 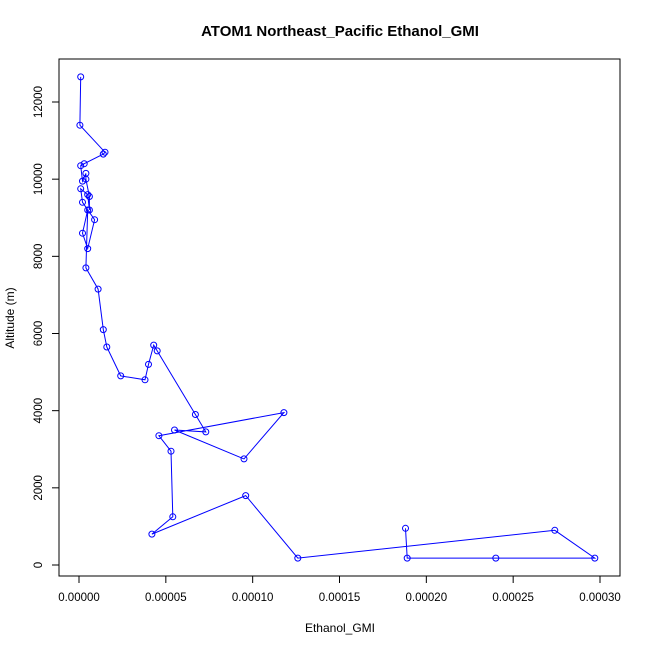 What do you see at coordinates (340, 628) in the screenshot?
I see `x-axis-label: Ethanol_GMI` at bounding box center [340, 628].